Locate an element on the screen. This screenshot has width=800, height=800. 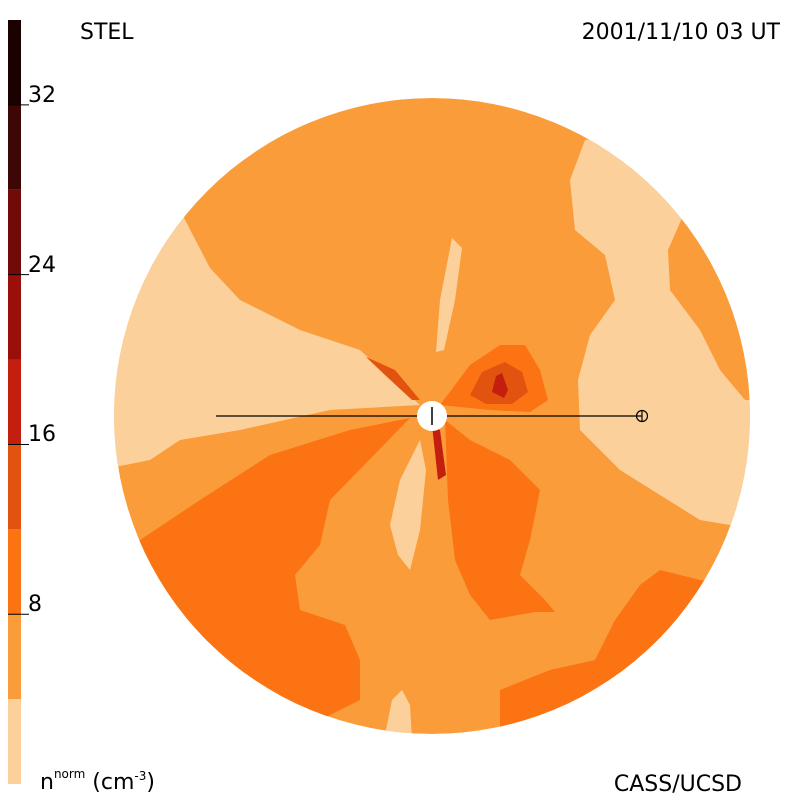
contour-stripe-lower is located at coordinates (439, 452).